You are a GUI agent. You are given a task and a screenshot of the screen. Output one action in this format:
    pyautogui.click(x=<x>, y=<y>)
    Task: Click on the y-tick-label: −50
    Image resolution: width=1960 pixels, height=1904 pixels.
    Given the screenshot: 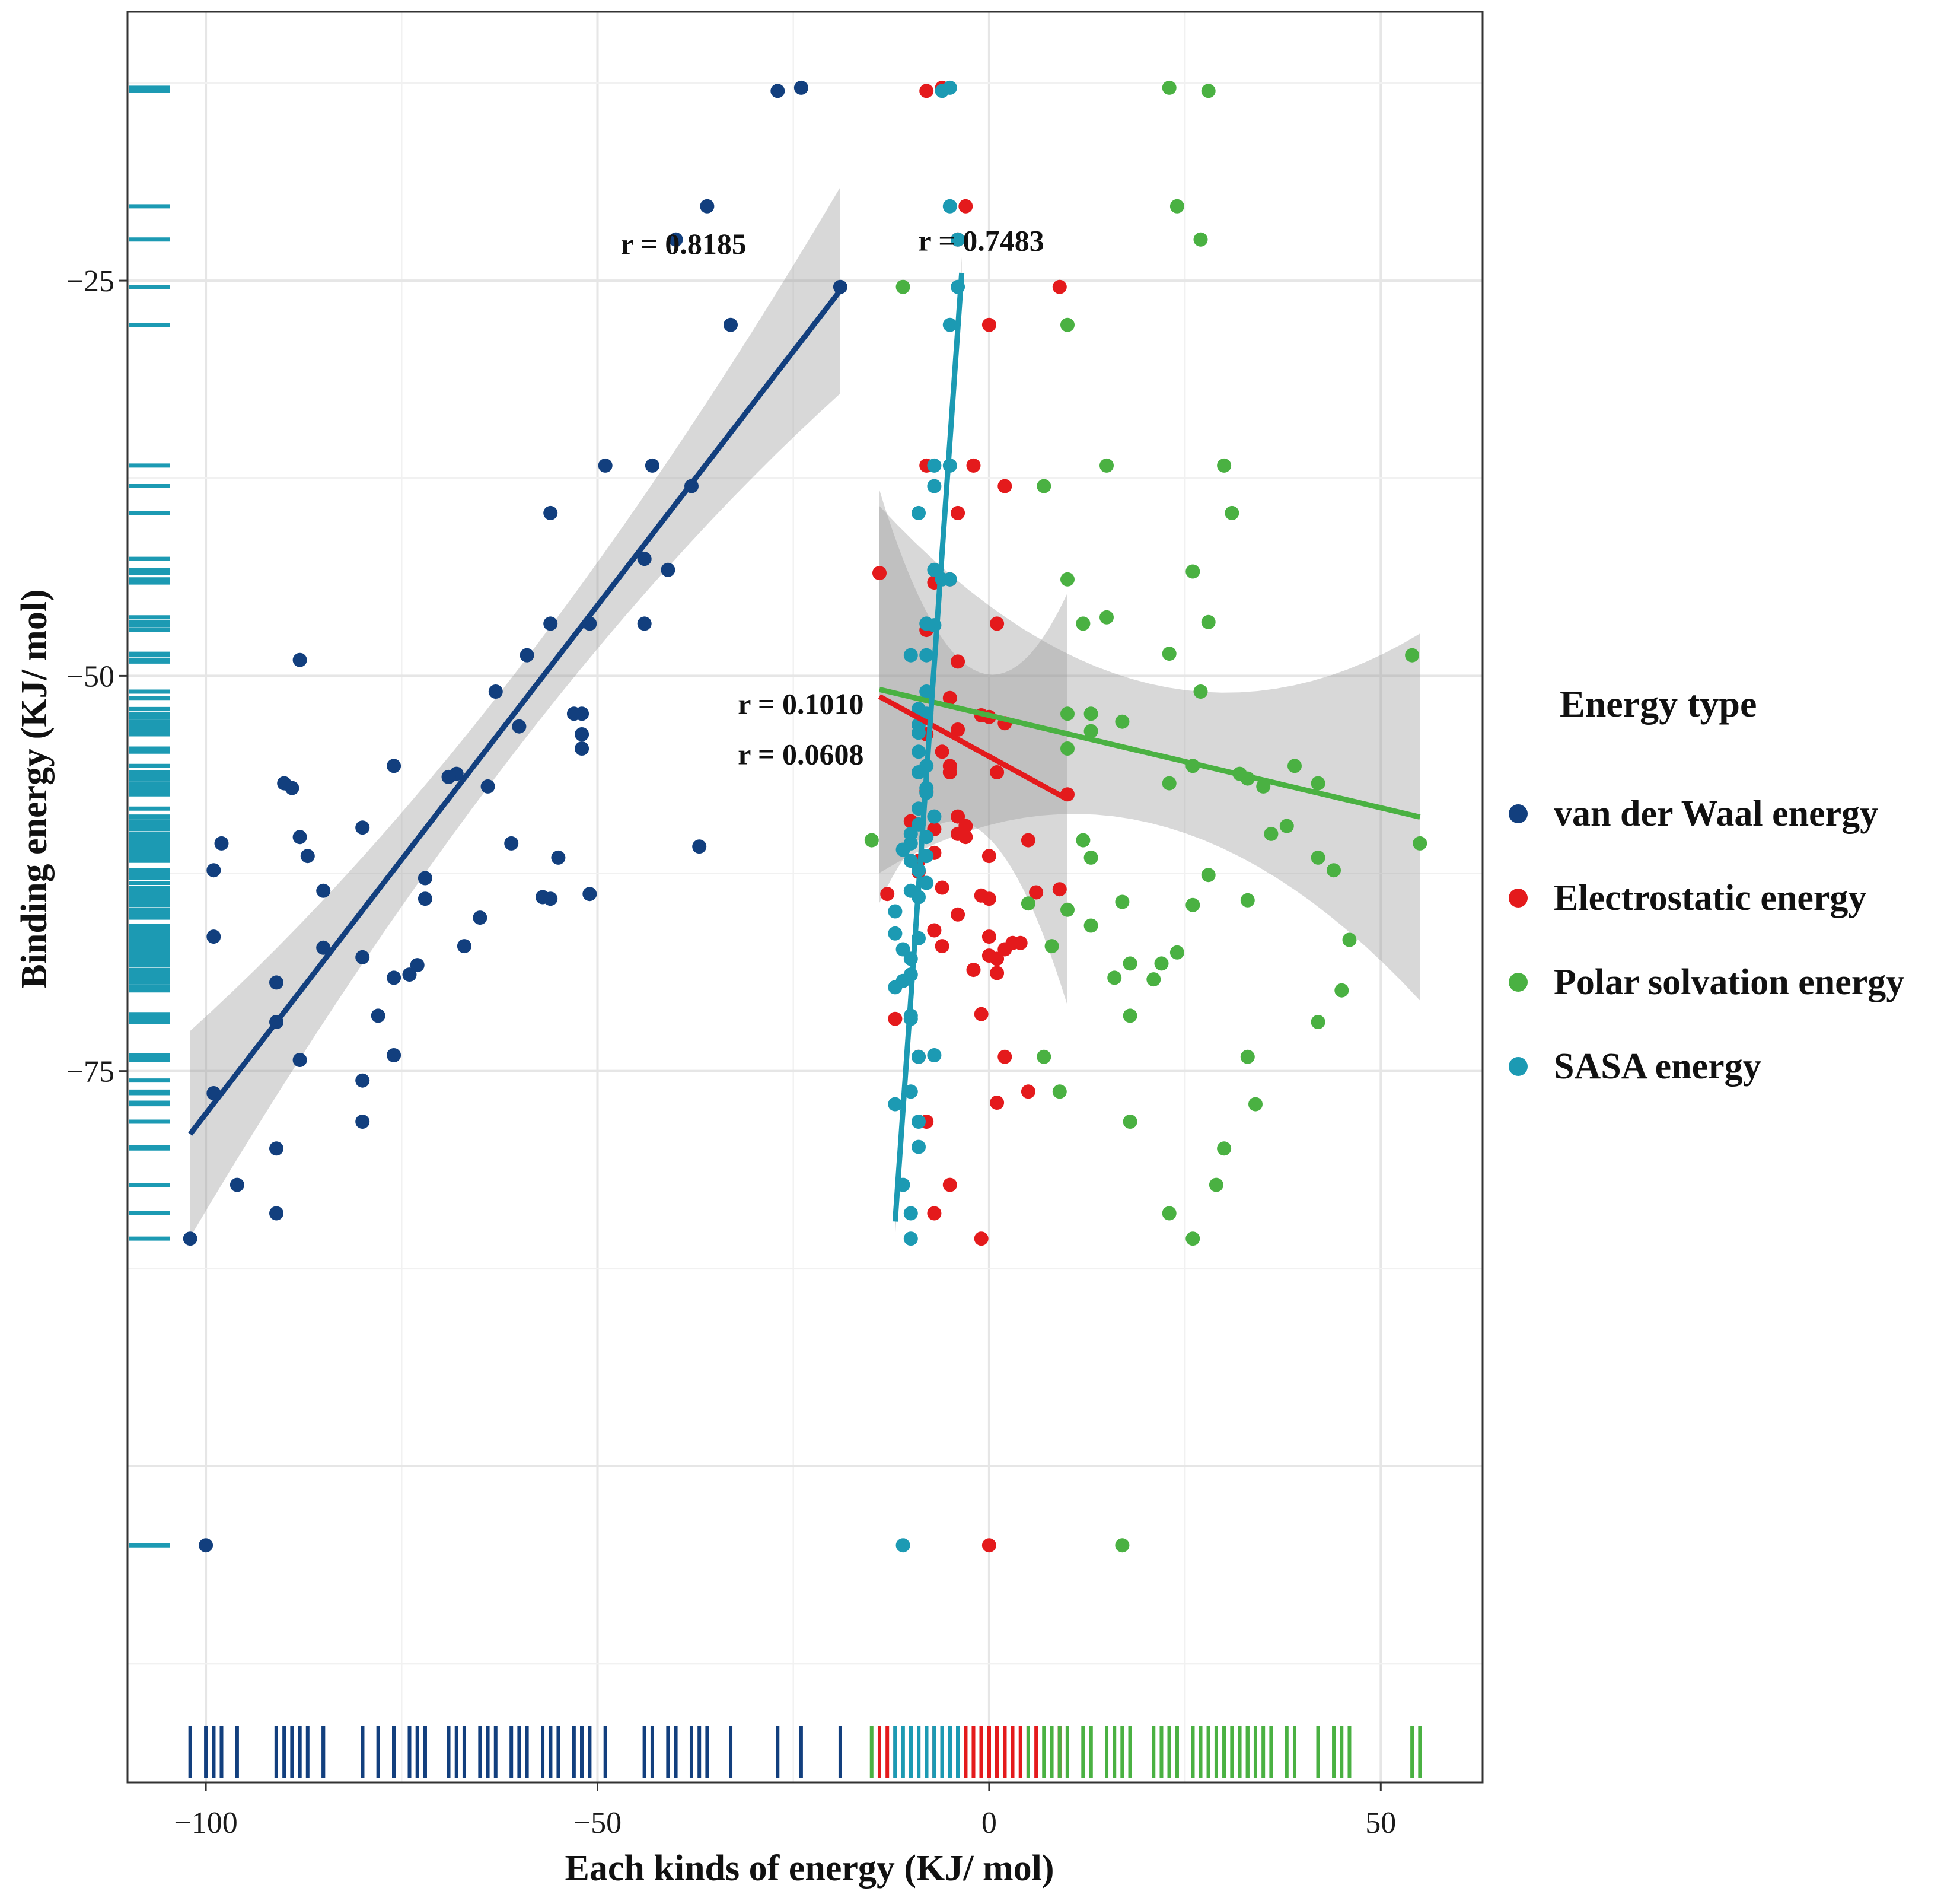 What is the action you would take?
    pyautogui.click(x=90, y=676)
    